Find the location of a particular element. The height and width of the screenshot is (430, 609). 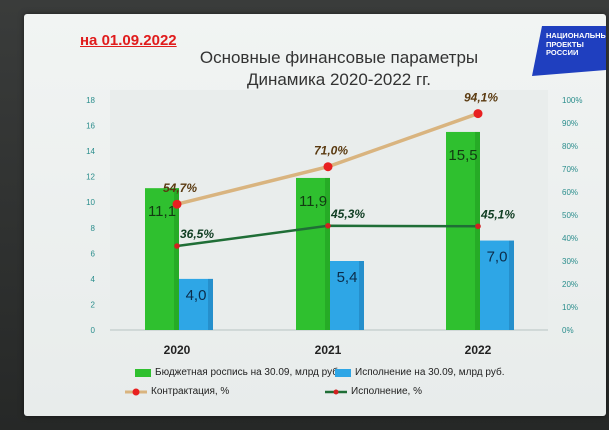

y-left-tick-label: 18 is located at coordinates (90, 100).